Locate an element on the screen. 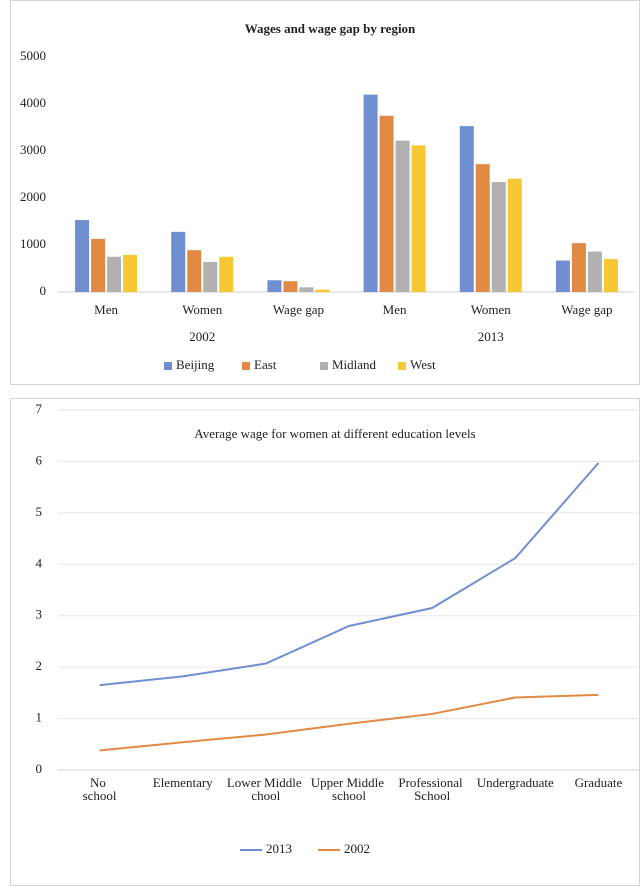  y-tick-label: 1000 is located at coordinates (33, 243).